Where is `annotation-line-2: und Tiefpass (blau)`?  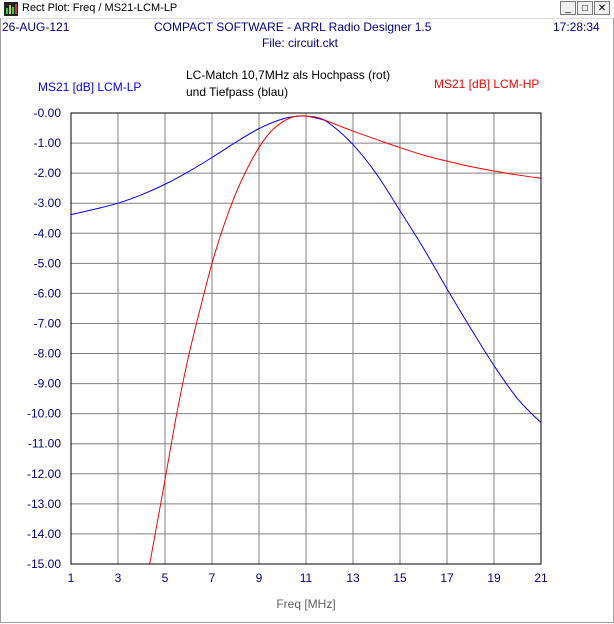
annotation-line-2: und Tiefpass (blau) is located at coordinates (237, 92).